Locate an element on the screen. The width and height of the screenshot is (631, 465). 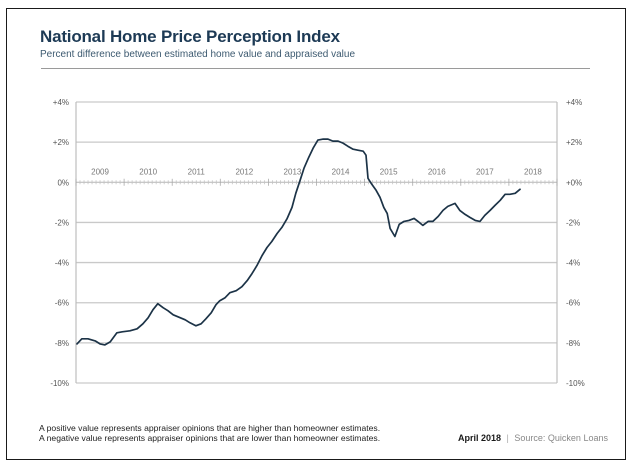
y-axis-left-labels: +4% +2% 0% -2% -4% -6% -8% -10% is located at coordinates (59, 243).